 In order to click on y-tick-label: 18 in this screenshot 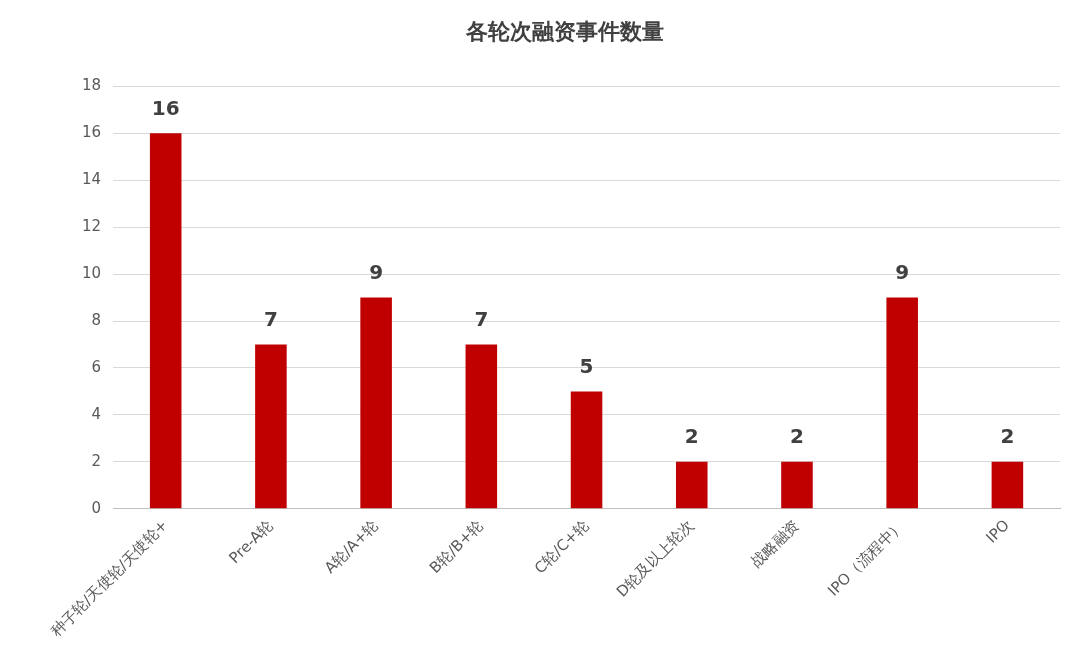, I will do `click(91, 85)`.